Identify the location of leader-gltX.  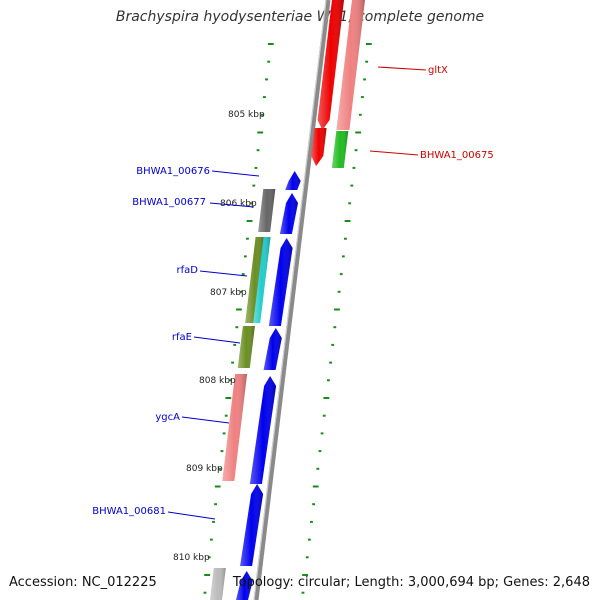
(402, 68).